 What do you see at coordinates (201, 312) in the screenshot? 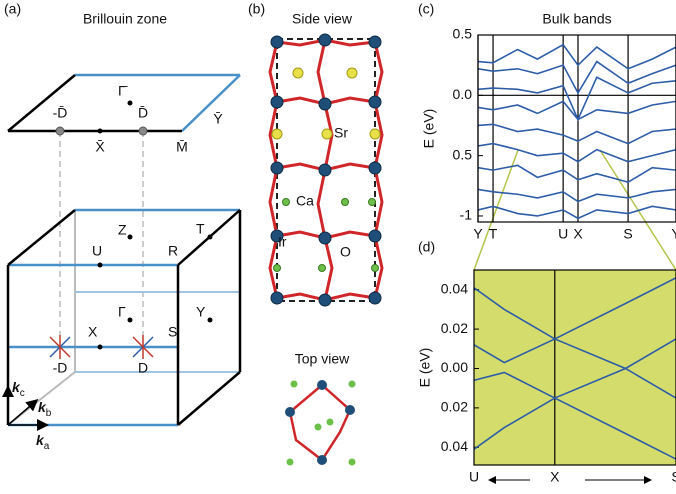
I see `point-label: Y` at bounding box center [201, 312].